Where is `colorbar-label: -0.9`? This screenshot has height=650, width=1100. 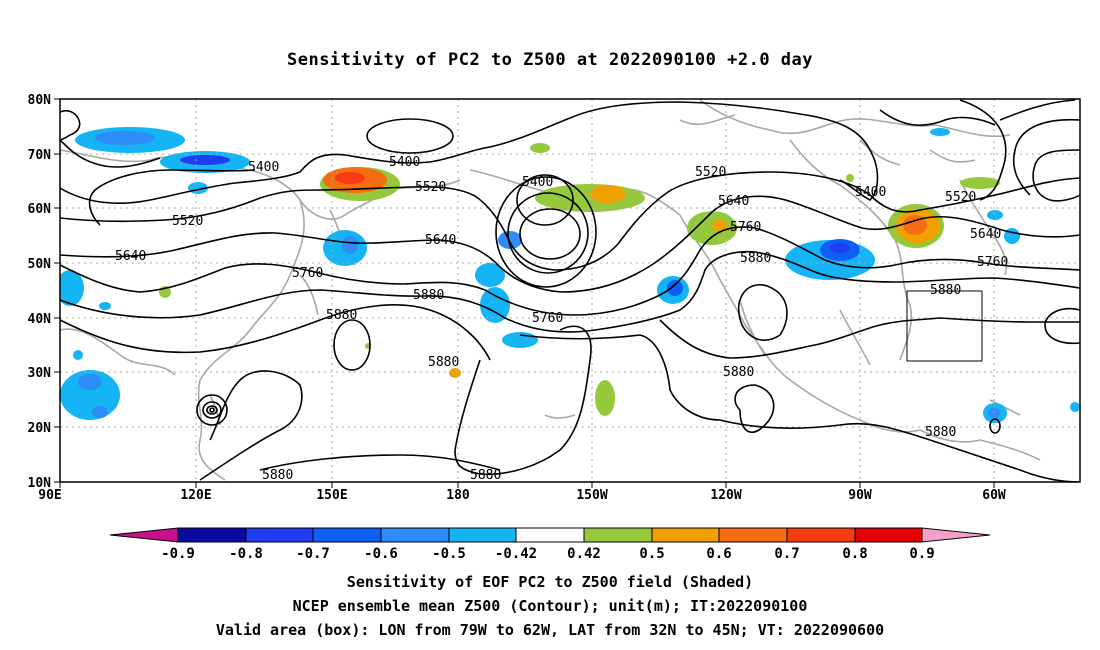
colorbar-label: -0.9 is located at coordinates (178, 554).